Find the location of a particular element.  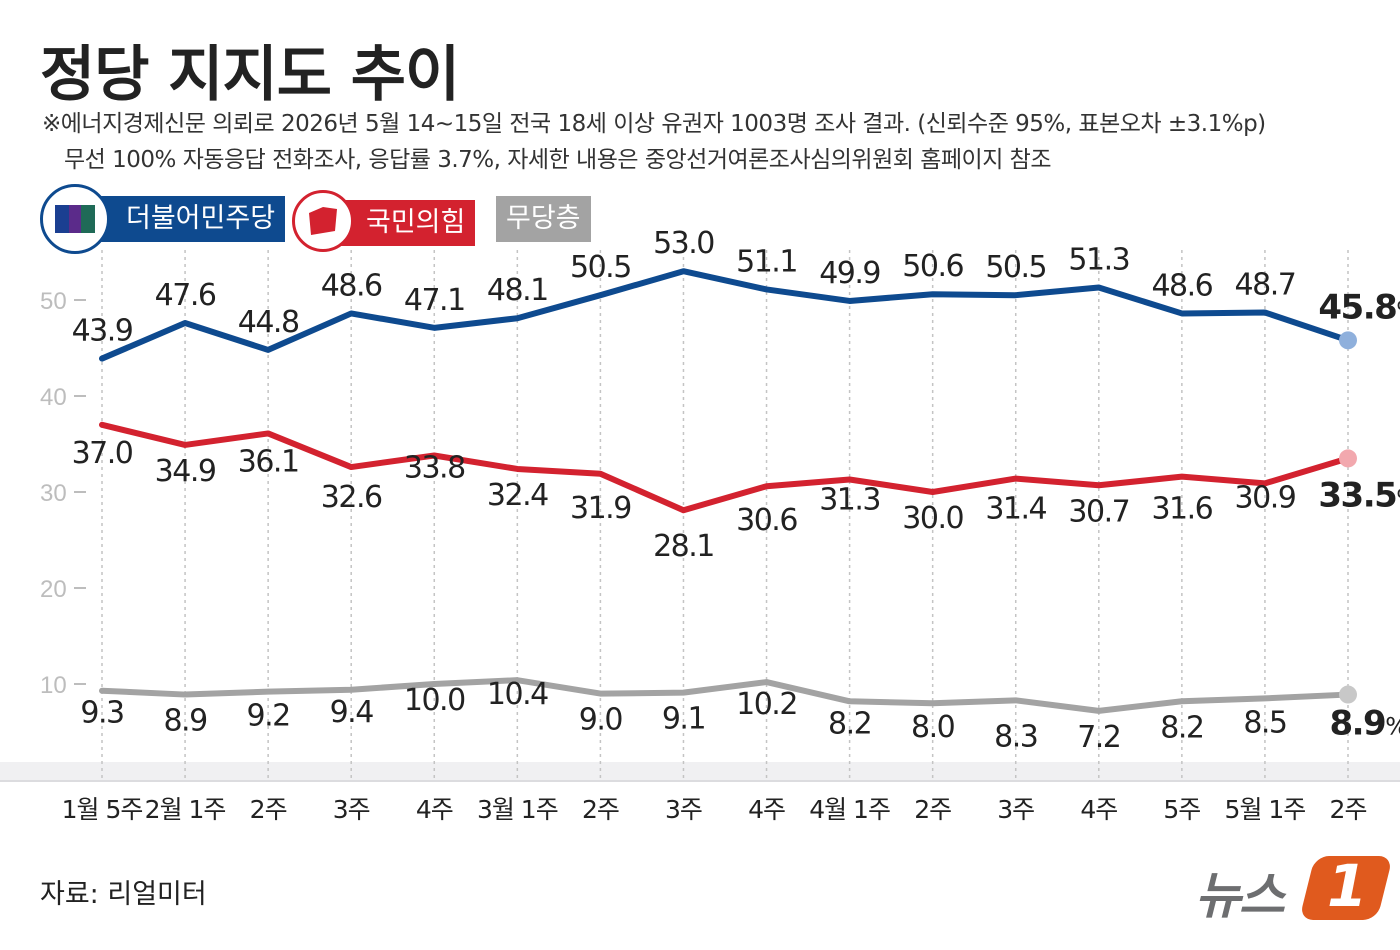

data-label-none: 10.0 is located at coordinates (434, 700).